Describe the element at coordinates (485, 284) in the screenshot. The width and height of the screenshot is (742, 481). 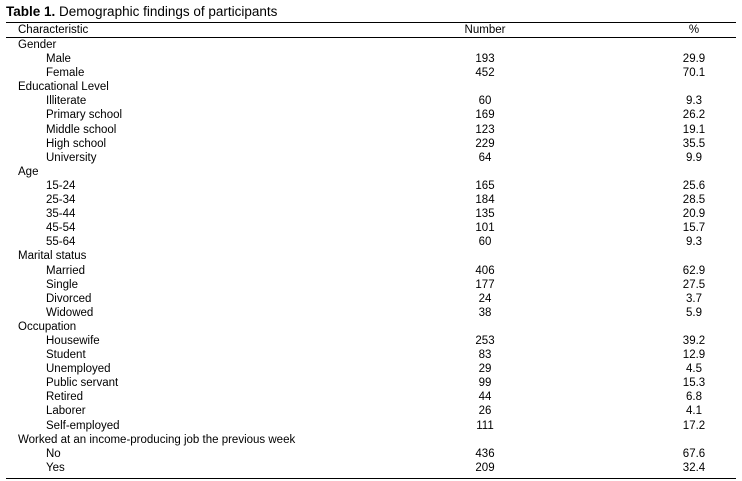
I see `cell-number: 177` at that location.